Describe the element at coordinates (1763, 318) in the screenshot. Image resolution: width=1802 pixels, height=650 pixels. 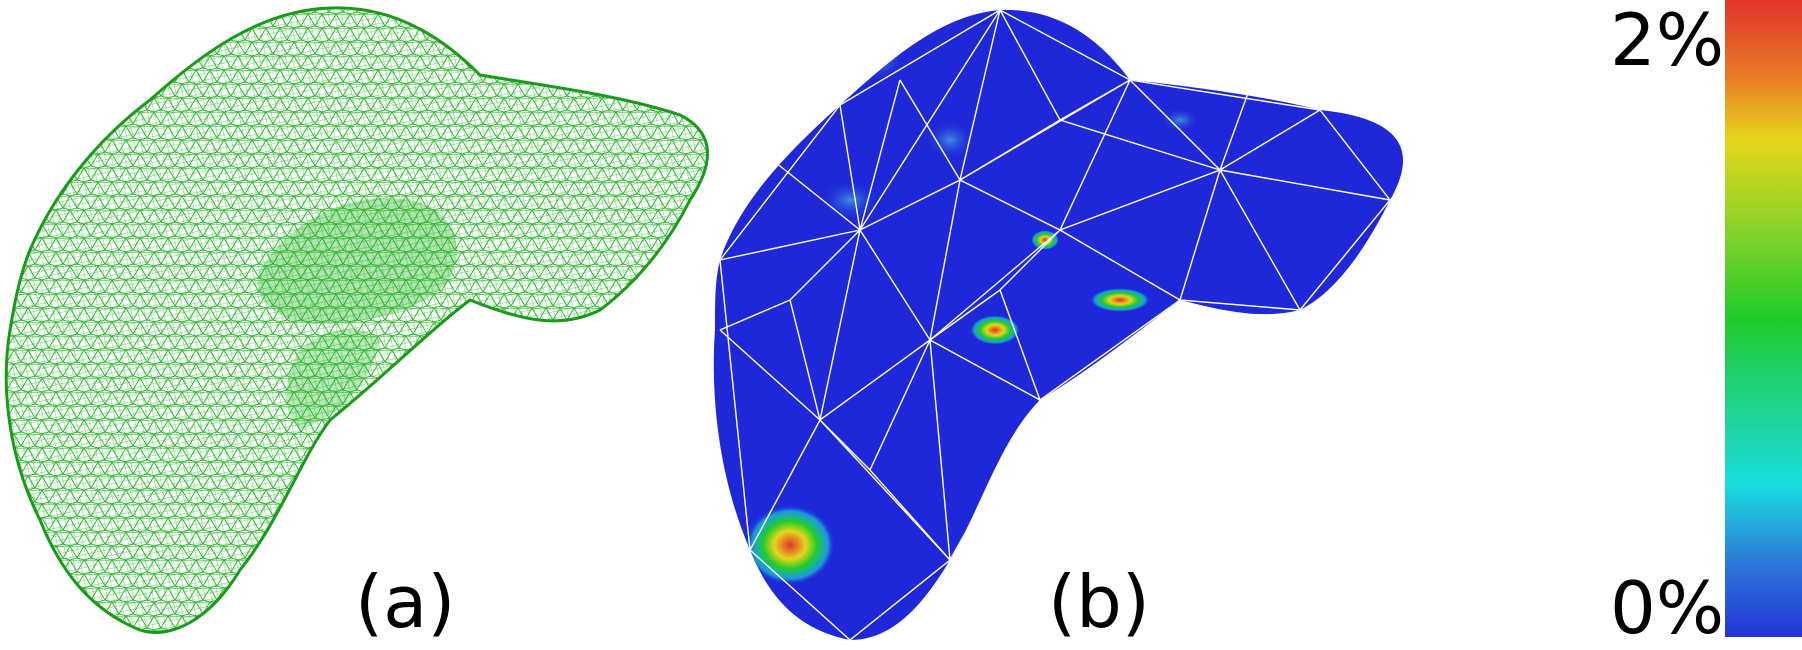
I see `color-scale-bar` at that location.